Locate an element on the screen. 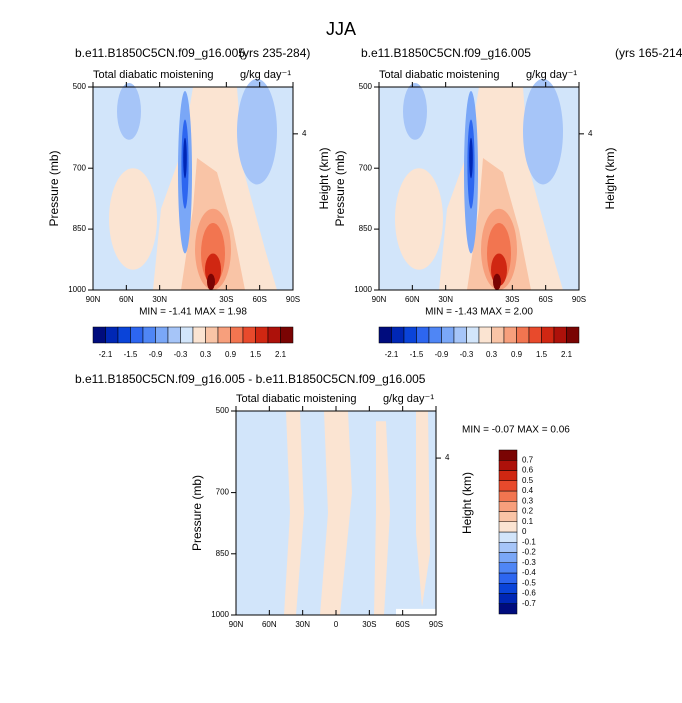 The height and width of the screenshot is (703, 682). colorbar-label: 0.4 is located at coordinates (528, 490).